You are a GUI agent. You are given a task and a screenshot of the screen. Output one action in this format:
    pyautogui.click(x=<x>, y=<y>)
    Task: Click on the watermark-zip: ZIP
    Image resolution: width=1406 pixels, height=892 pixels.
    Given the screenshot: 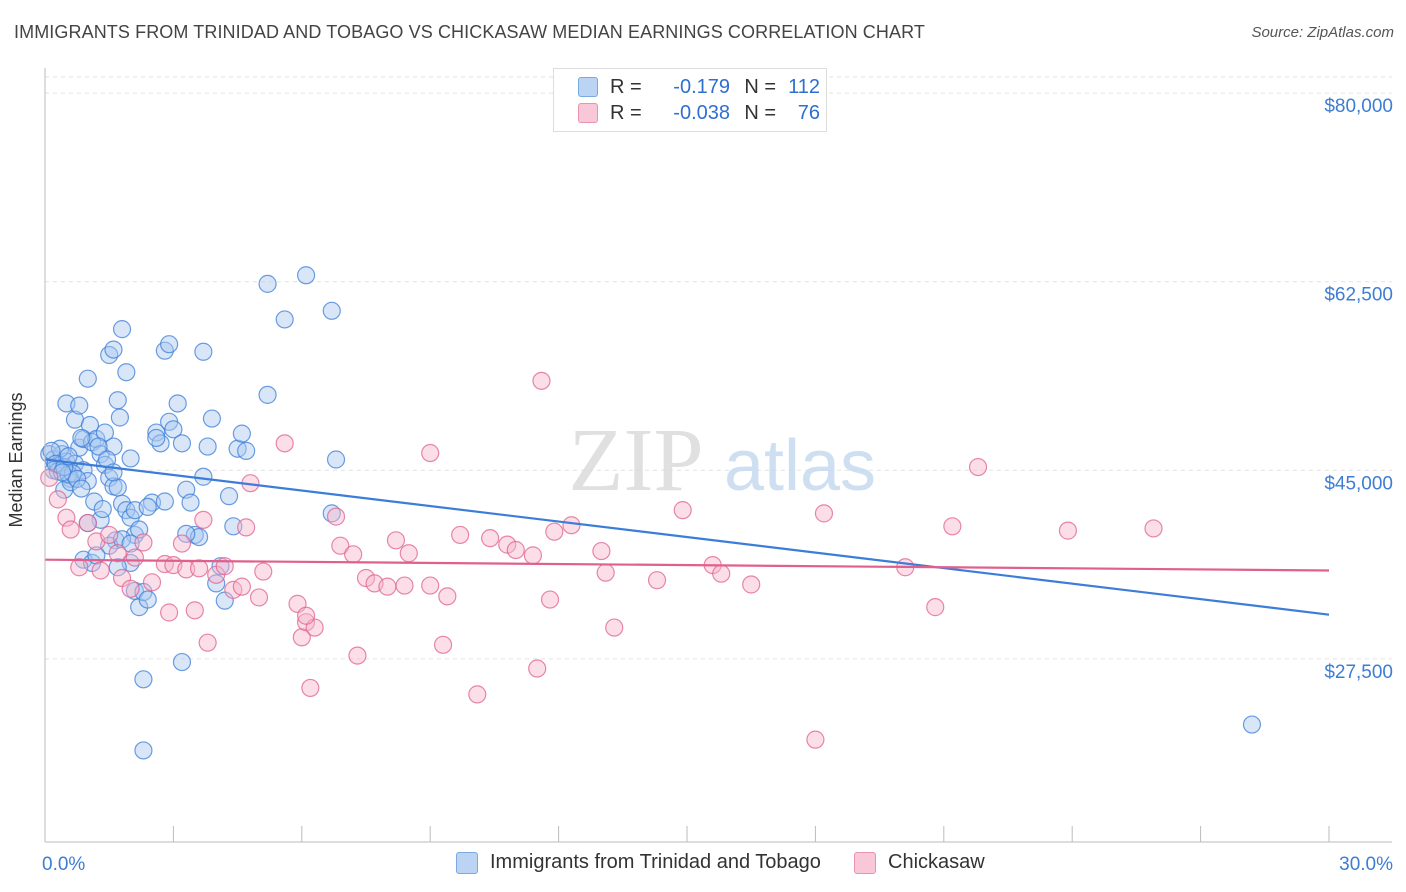 What is the action you would take?
    pyautogui.click(x=636, y=460)
    